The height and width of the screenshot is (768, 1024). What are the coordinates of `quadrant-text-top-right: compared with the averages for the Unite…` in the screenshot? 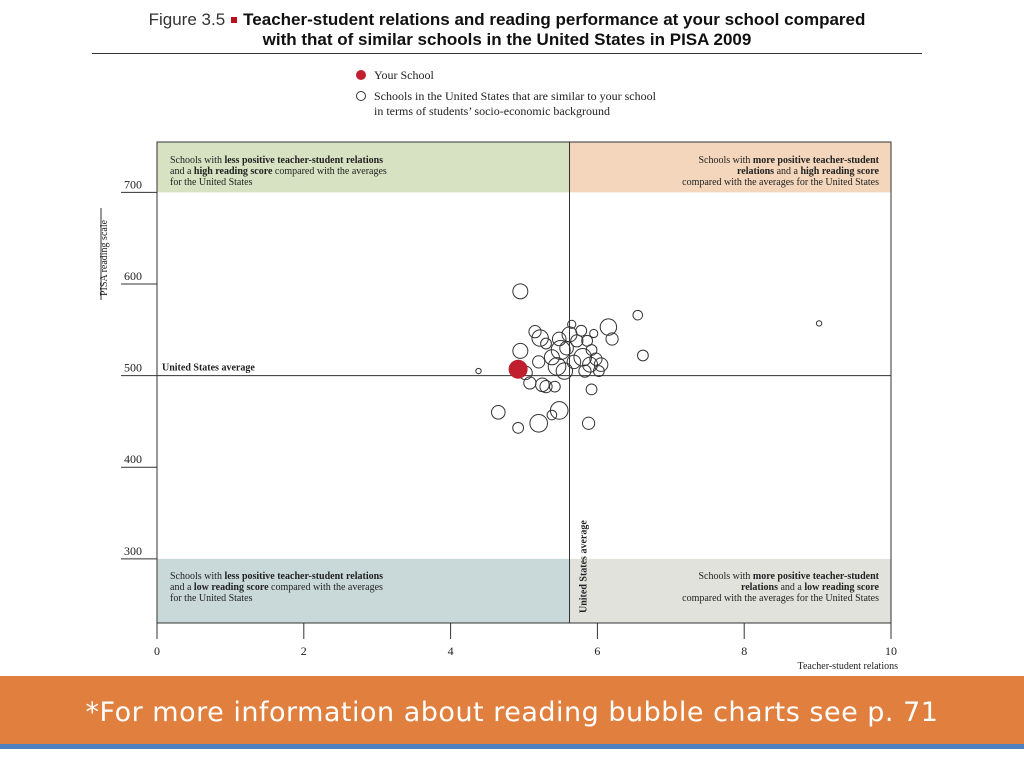 It's located at (780, 182).